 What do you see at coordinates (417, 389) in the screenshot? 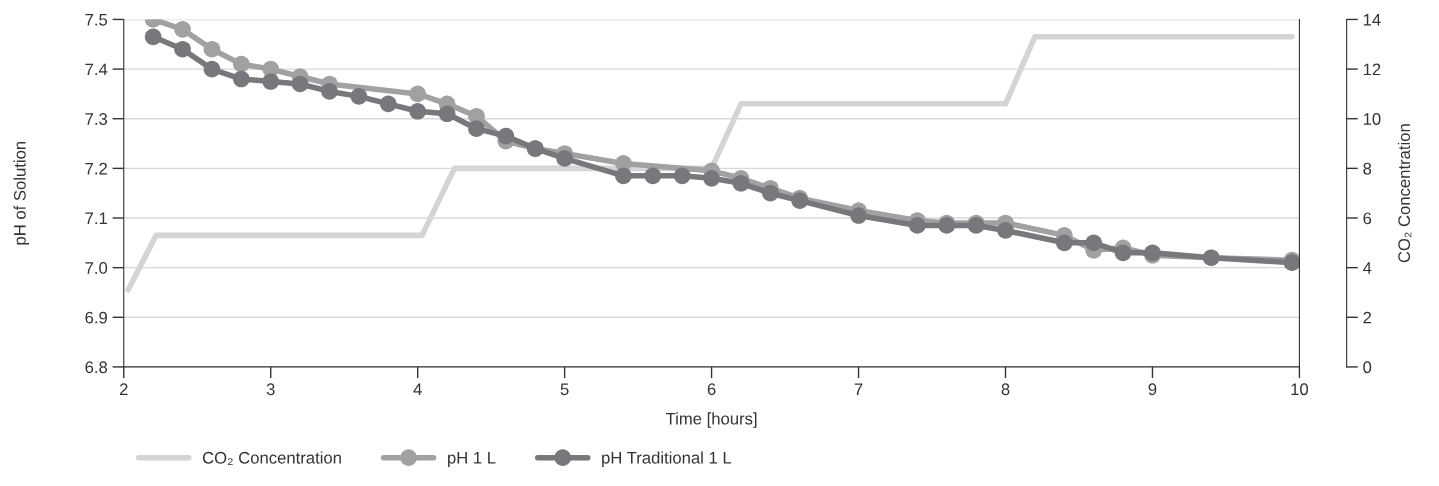
I see `x-tick-label: 4` at bounding box center [417, 389].